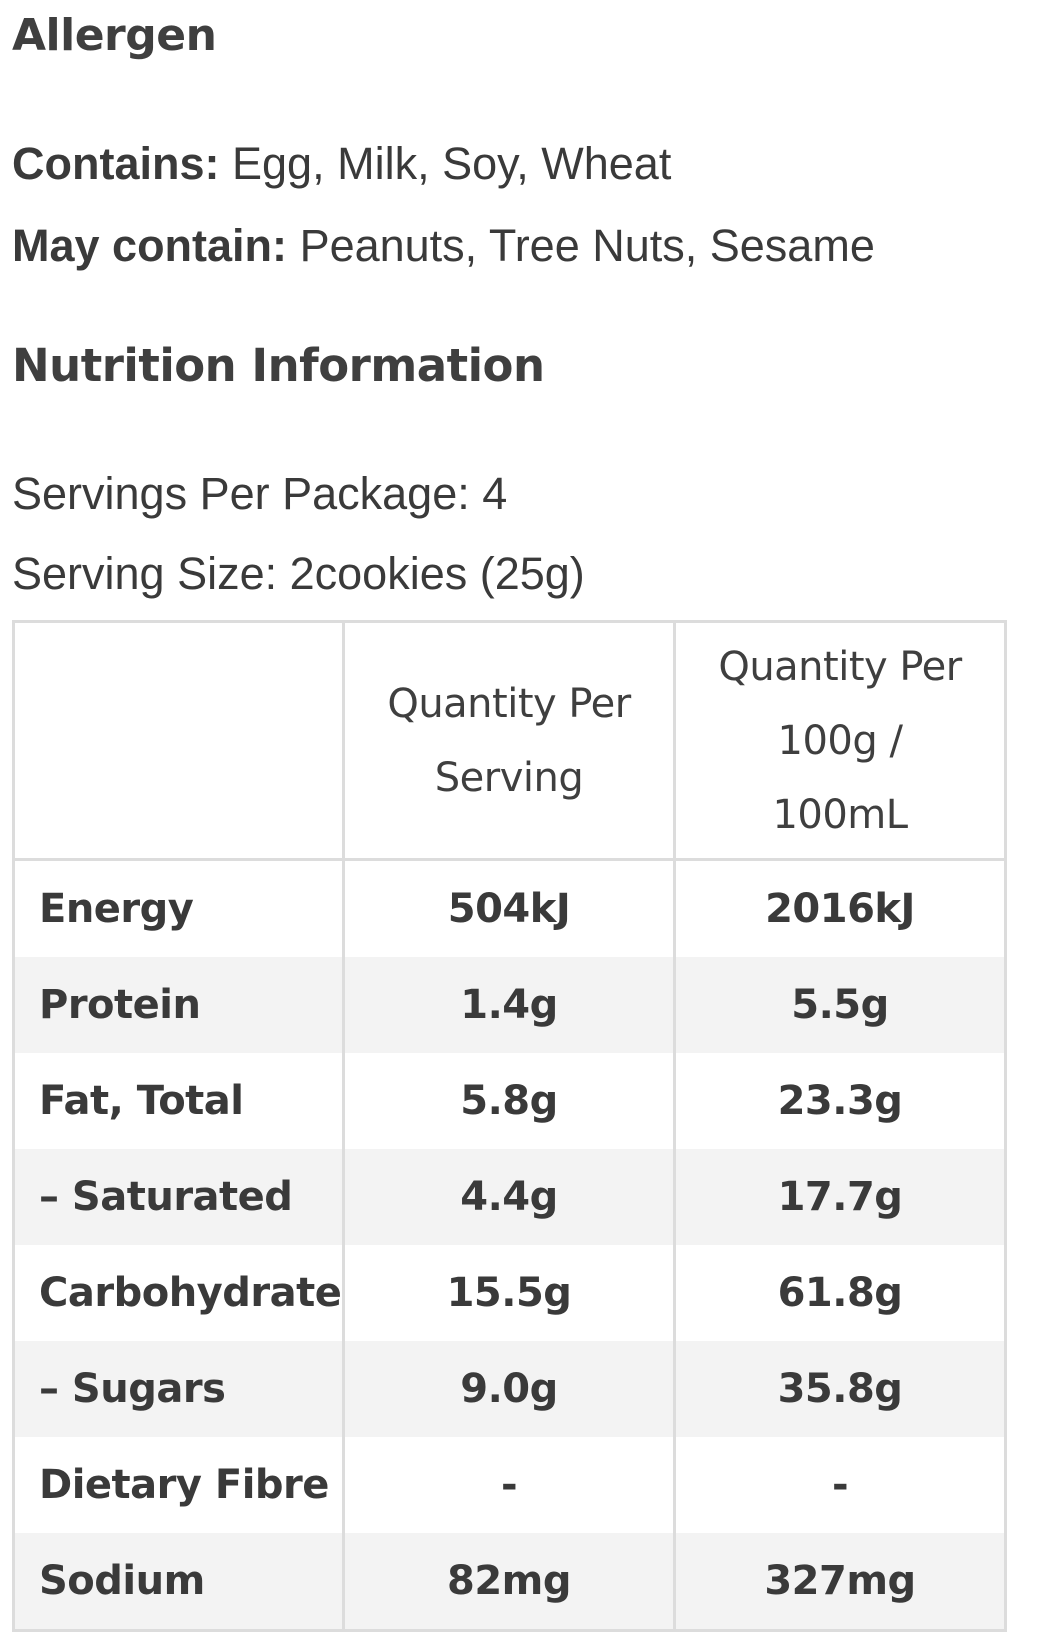 This screenshot has width=1045, height=1634. What do you see at coordinates (114, 35) in the screenshot?
I see `allergen-heading: Allergen` at bounding box center [114, 35].